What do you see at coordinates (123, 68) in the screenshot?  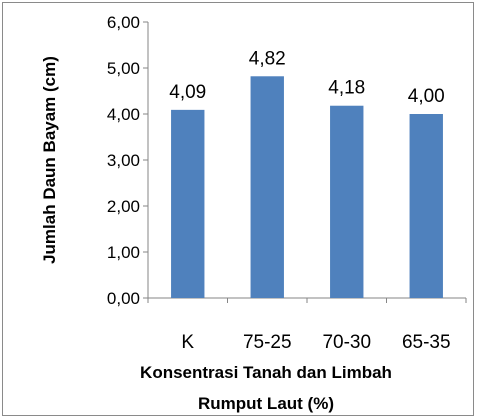 I see `y-tick-label: 5,00` at bounding box center [123, 68].